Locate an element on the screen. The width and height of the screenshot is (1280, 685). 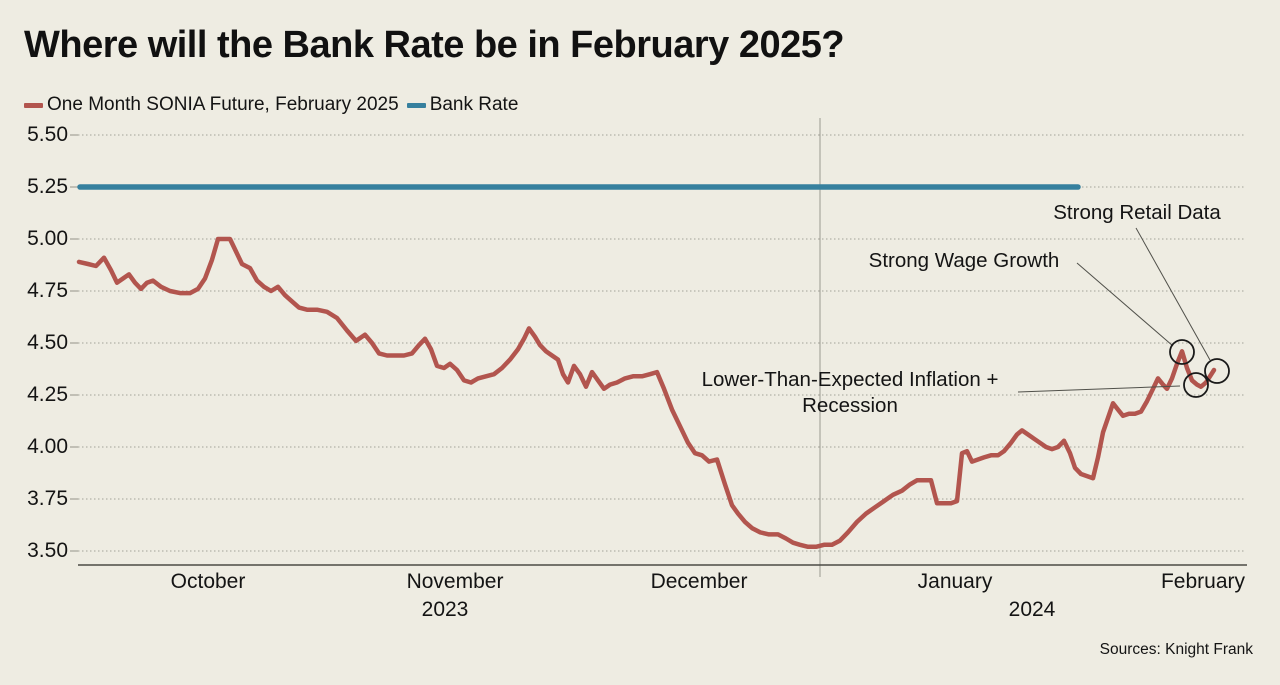
legend-label-sonia-future: One Month SONIA Future, February 2025 is located at coordinates (223, 104).